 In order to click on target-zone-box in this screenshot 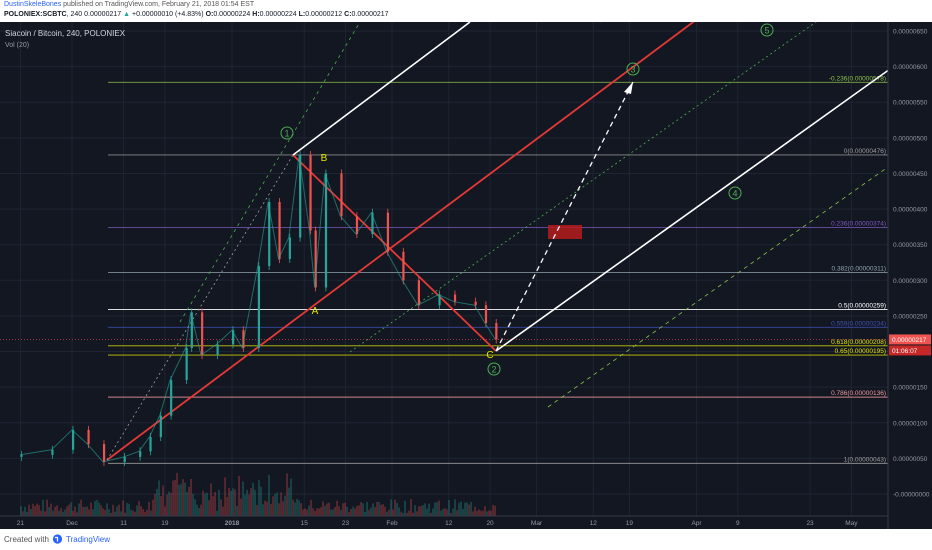, I will do `click(565, 232)`.